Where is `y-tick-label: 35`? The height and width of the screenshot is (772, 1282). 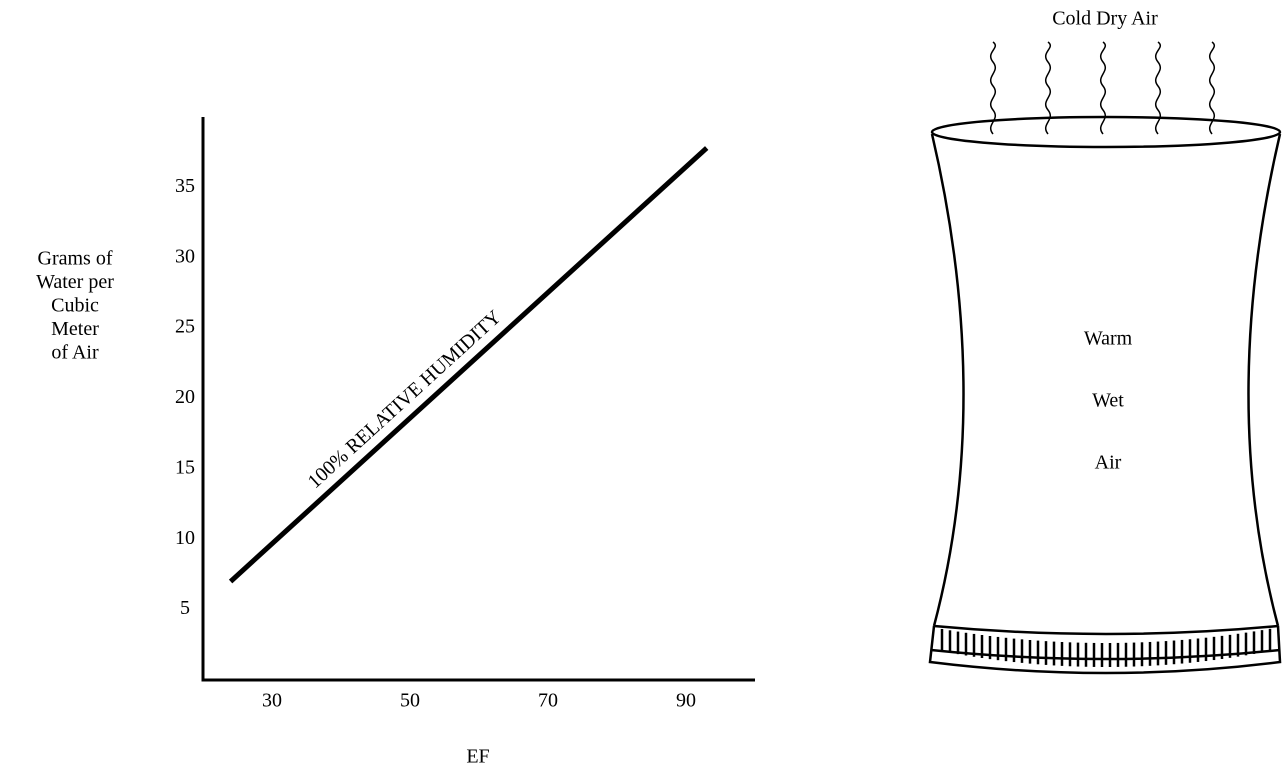 y-tick-label: 35 is located at coordinates (185, 186).